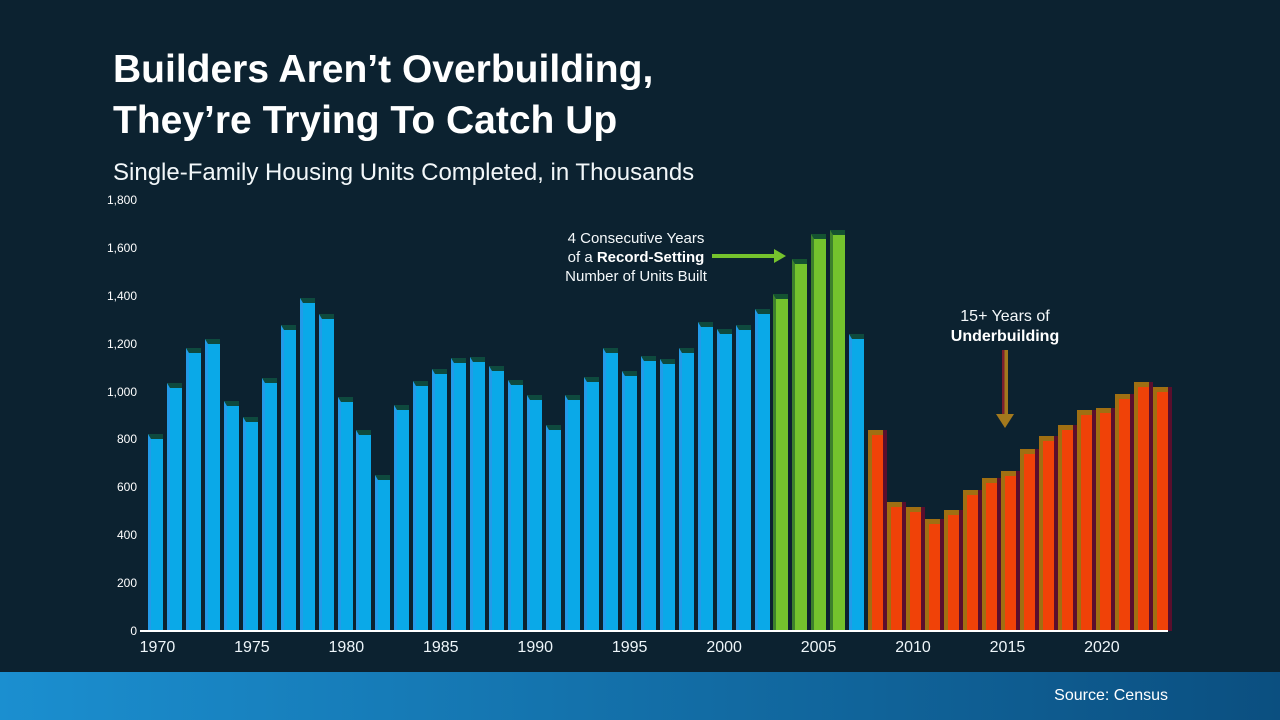  Describe the element at coordinates (686, 489) in the screenshot. I see `bar-1998` at that location.